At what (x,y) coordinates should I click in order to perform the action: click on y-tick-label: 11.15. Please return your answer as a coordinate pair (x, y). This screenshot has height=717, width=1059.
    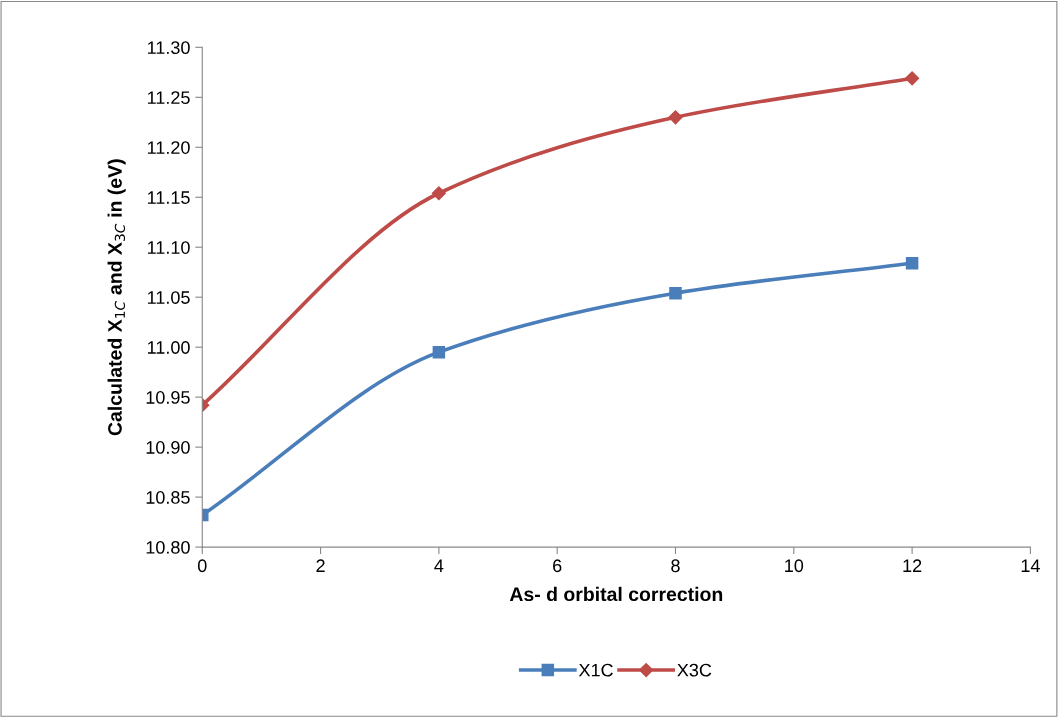
    Looking at the image, I should click on (168, 197).